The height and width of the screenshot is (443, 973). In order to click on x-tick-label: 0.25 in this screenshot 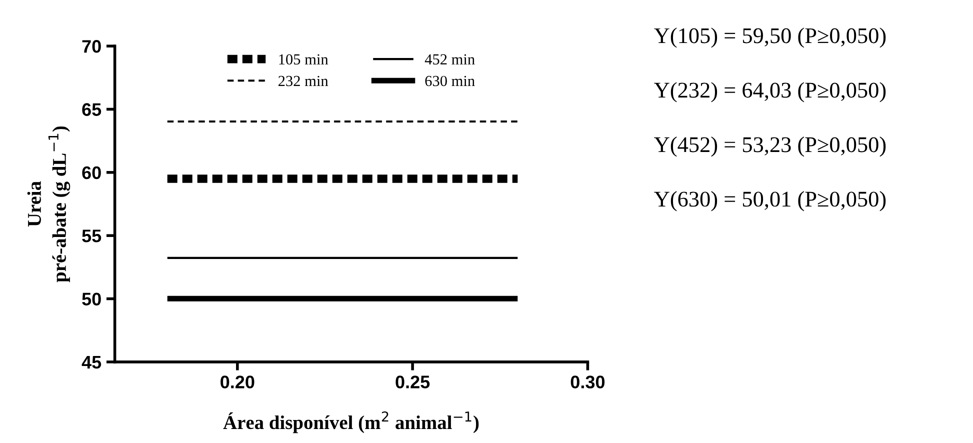, I will do `click(413, 382)`.